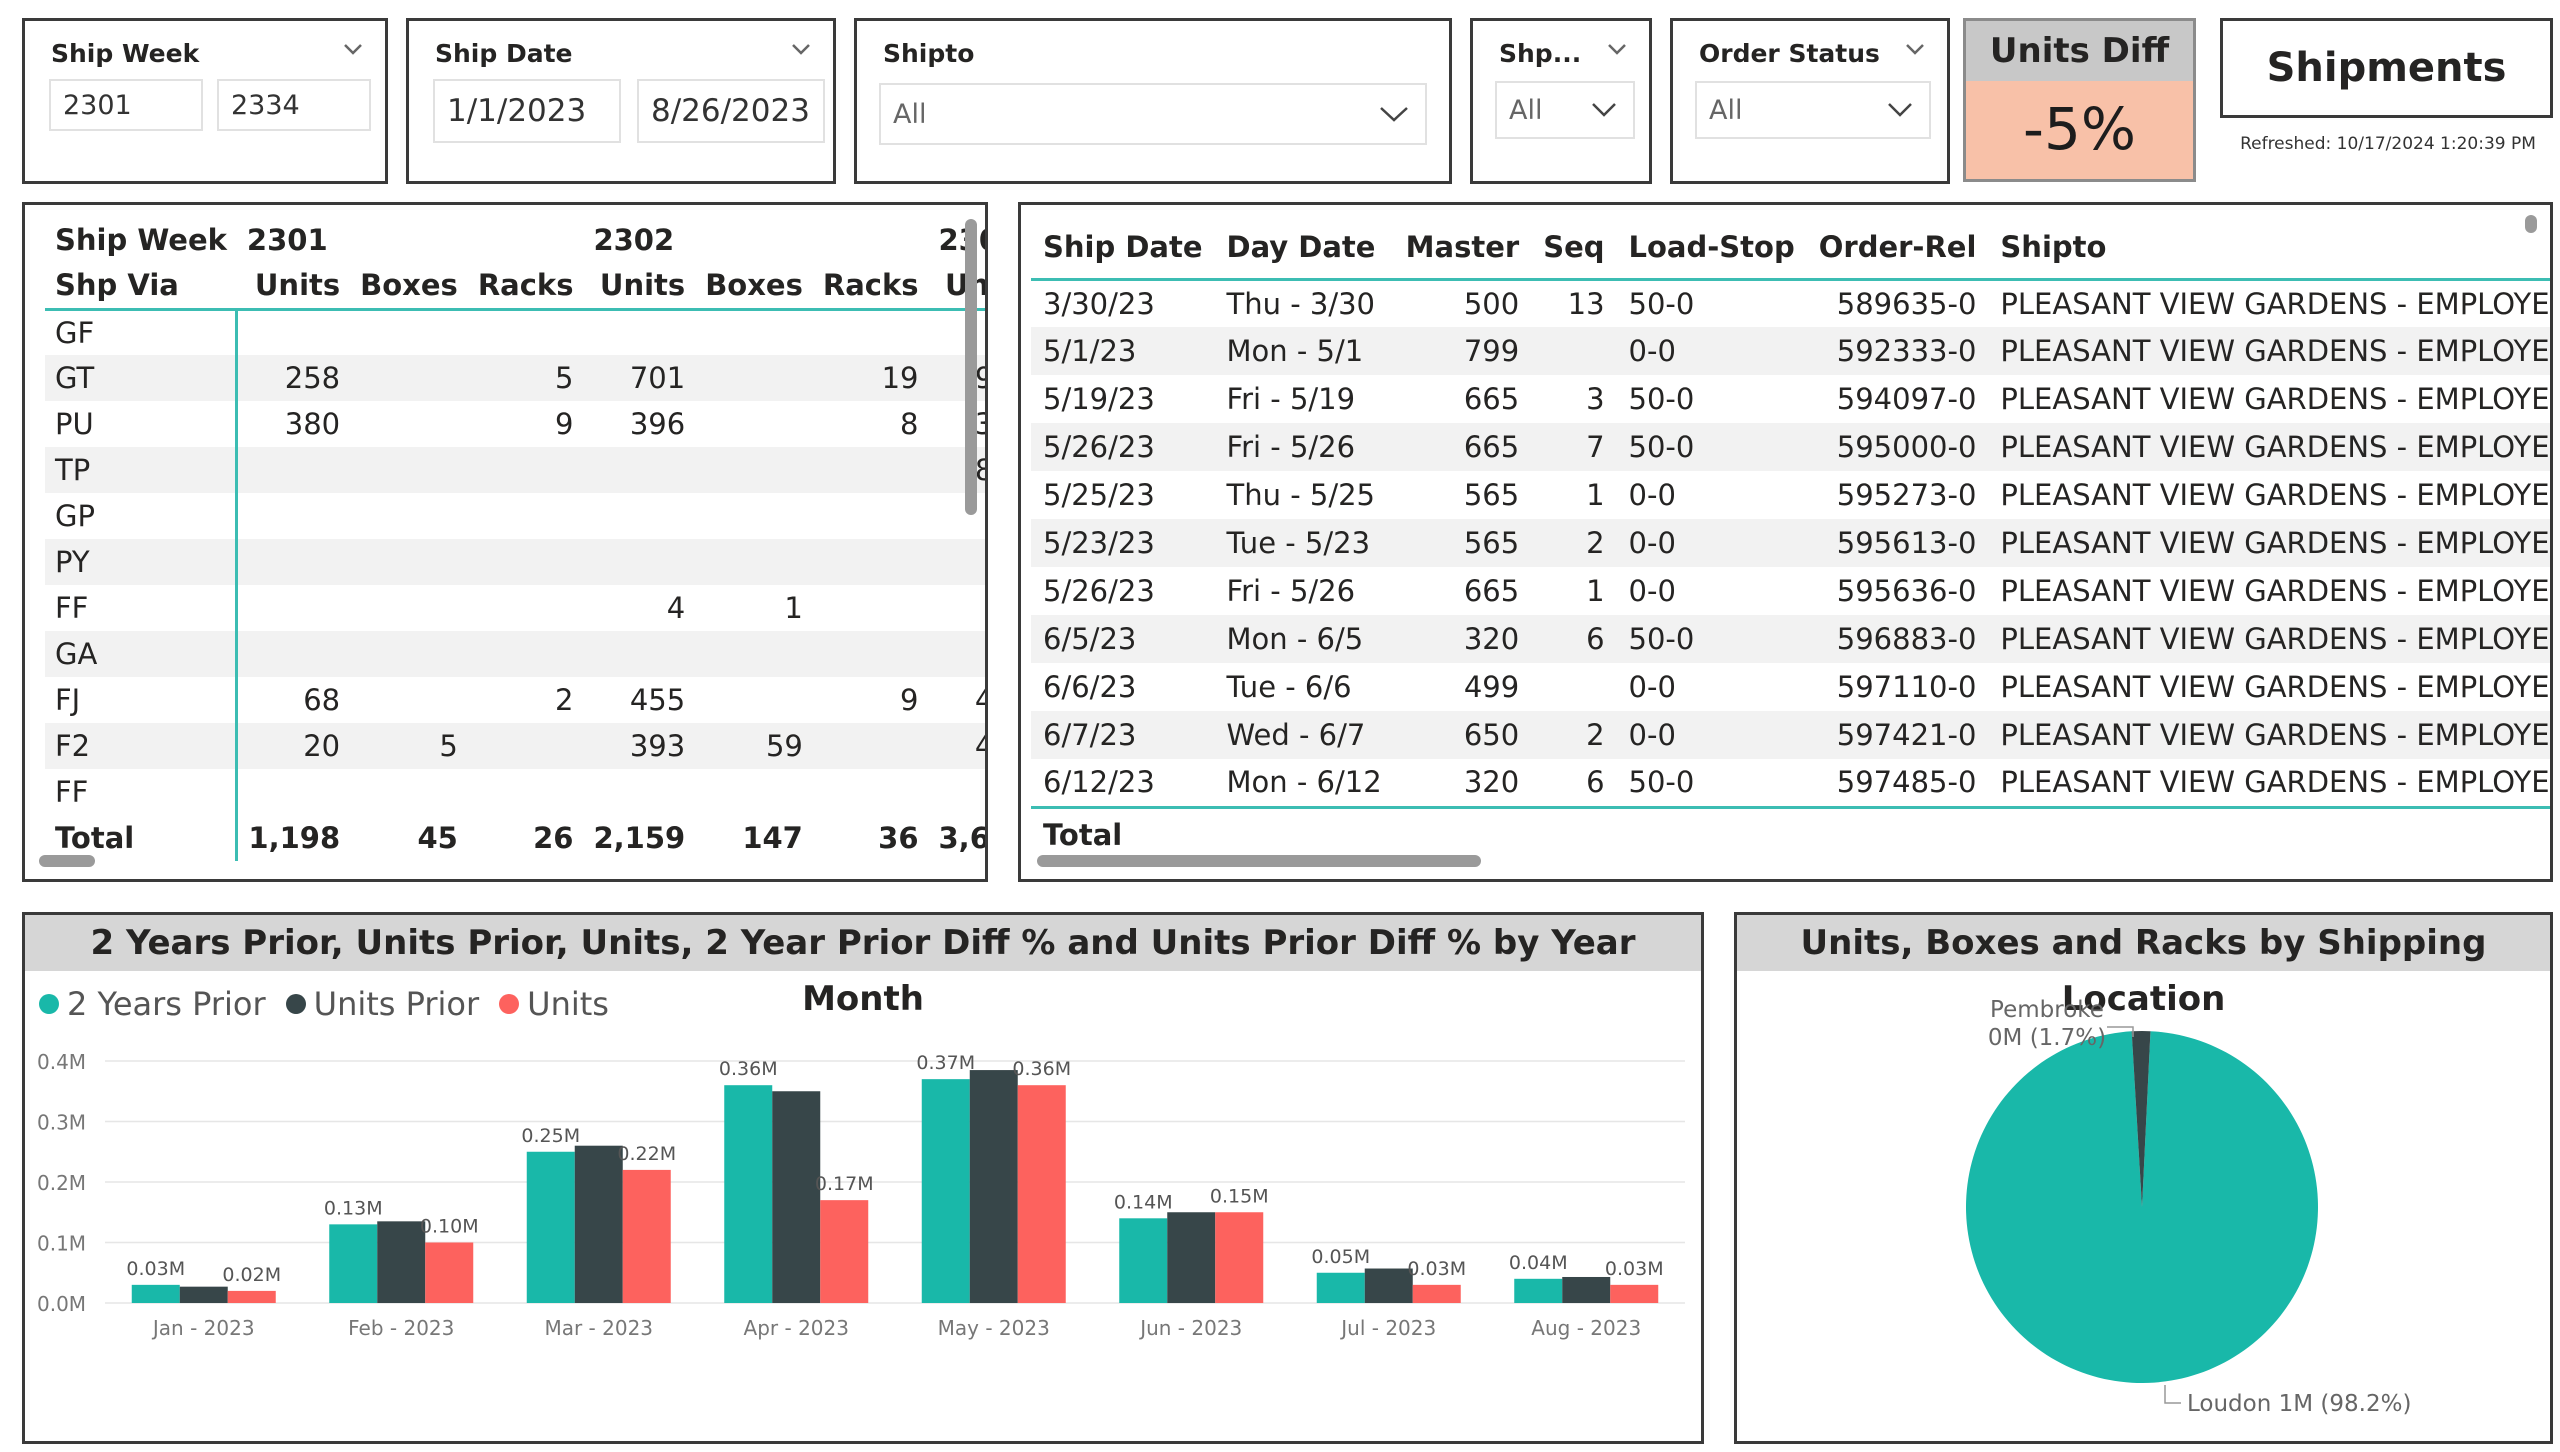 This screenshot has height=1452, width=2560. I want to click on x-tick-label: Jul - 2023, so click(1387, 1328).